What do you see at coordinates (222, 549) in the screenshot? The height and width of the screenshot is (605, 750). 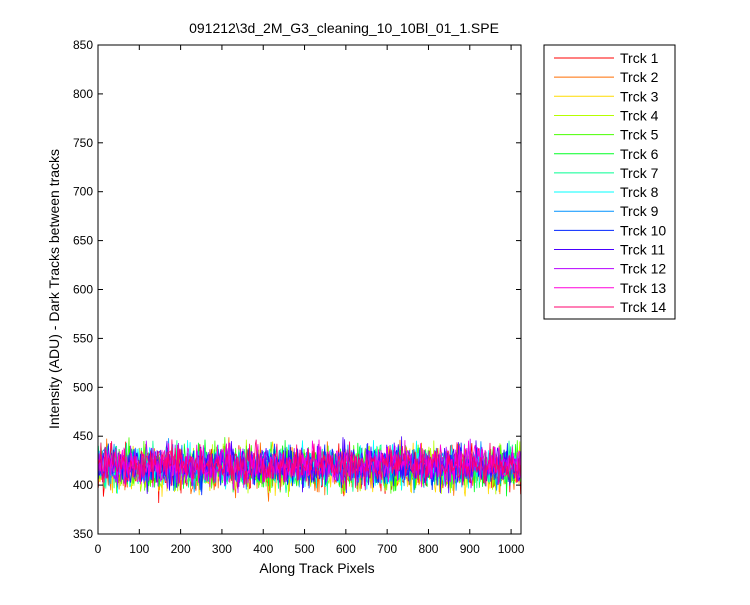 I see `x-tick-label: 300` at bounding box center [222, 549].